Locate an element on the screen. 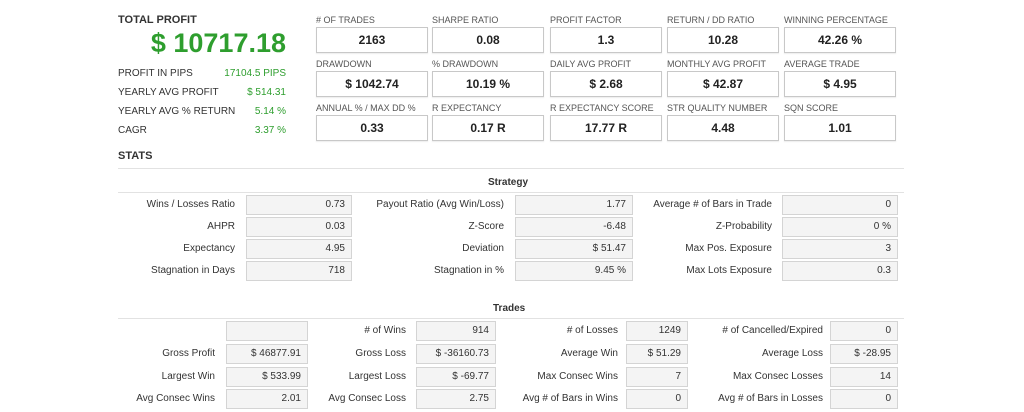 The height and width of the screenshot is (412, 1024). strategy-section-title: Strategy is located at coordinates (508, 182).